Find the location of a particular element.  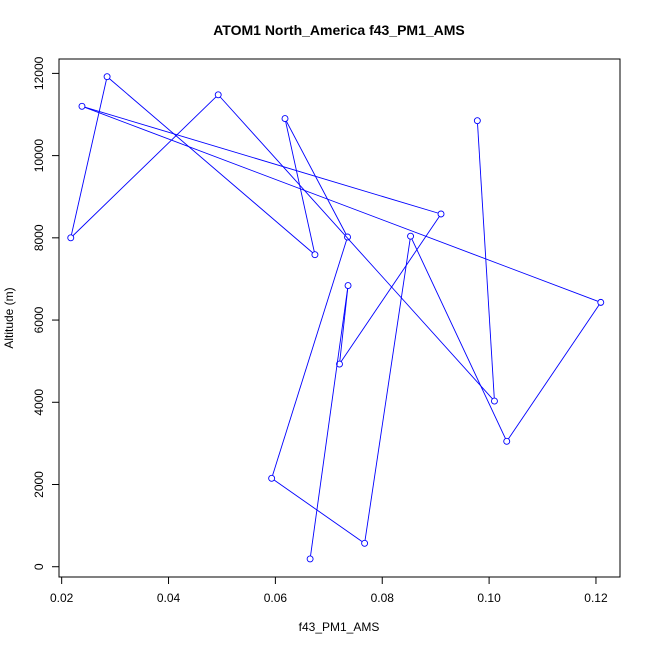

x-tick-label: 0.10 is located at coordinates (489, 598).